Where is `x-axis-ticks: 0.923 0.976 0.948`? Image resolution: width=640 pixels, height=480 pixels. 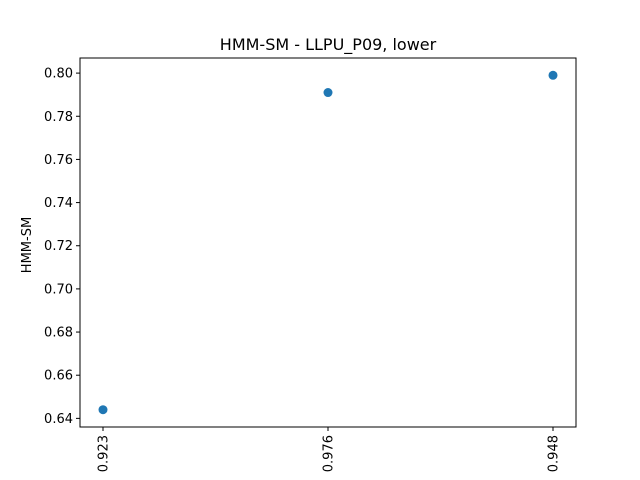 x-axis-ticks: 0.923 0.976 0.948 is located at coordinates (329, 449).